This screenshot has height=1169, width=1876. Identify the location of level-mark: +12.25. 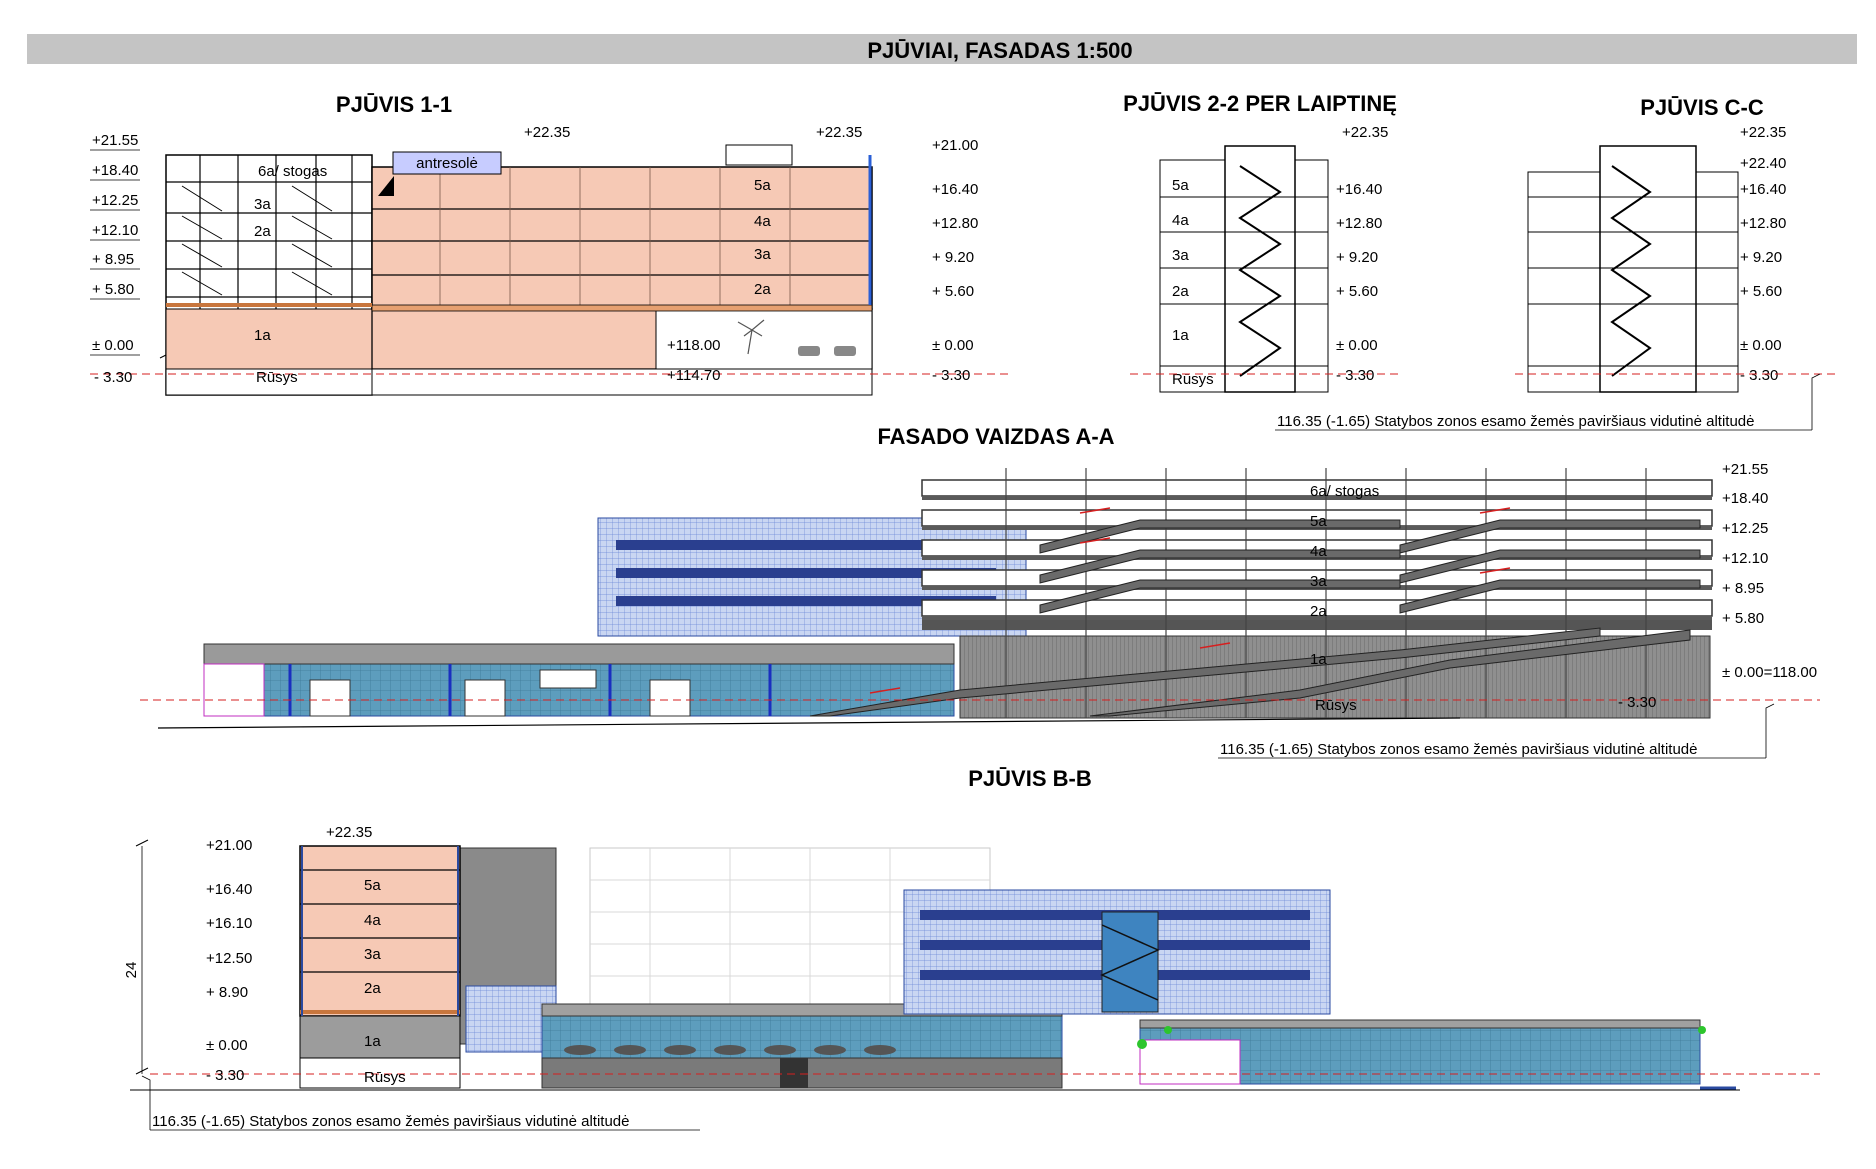
(1745, 528).